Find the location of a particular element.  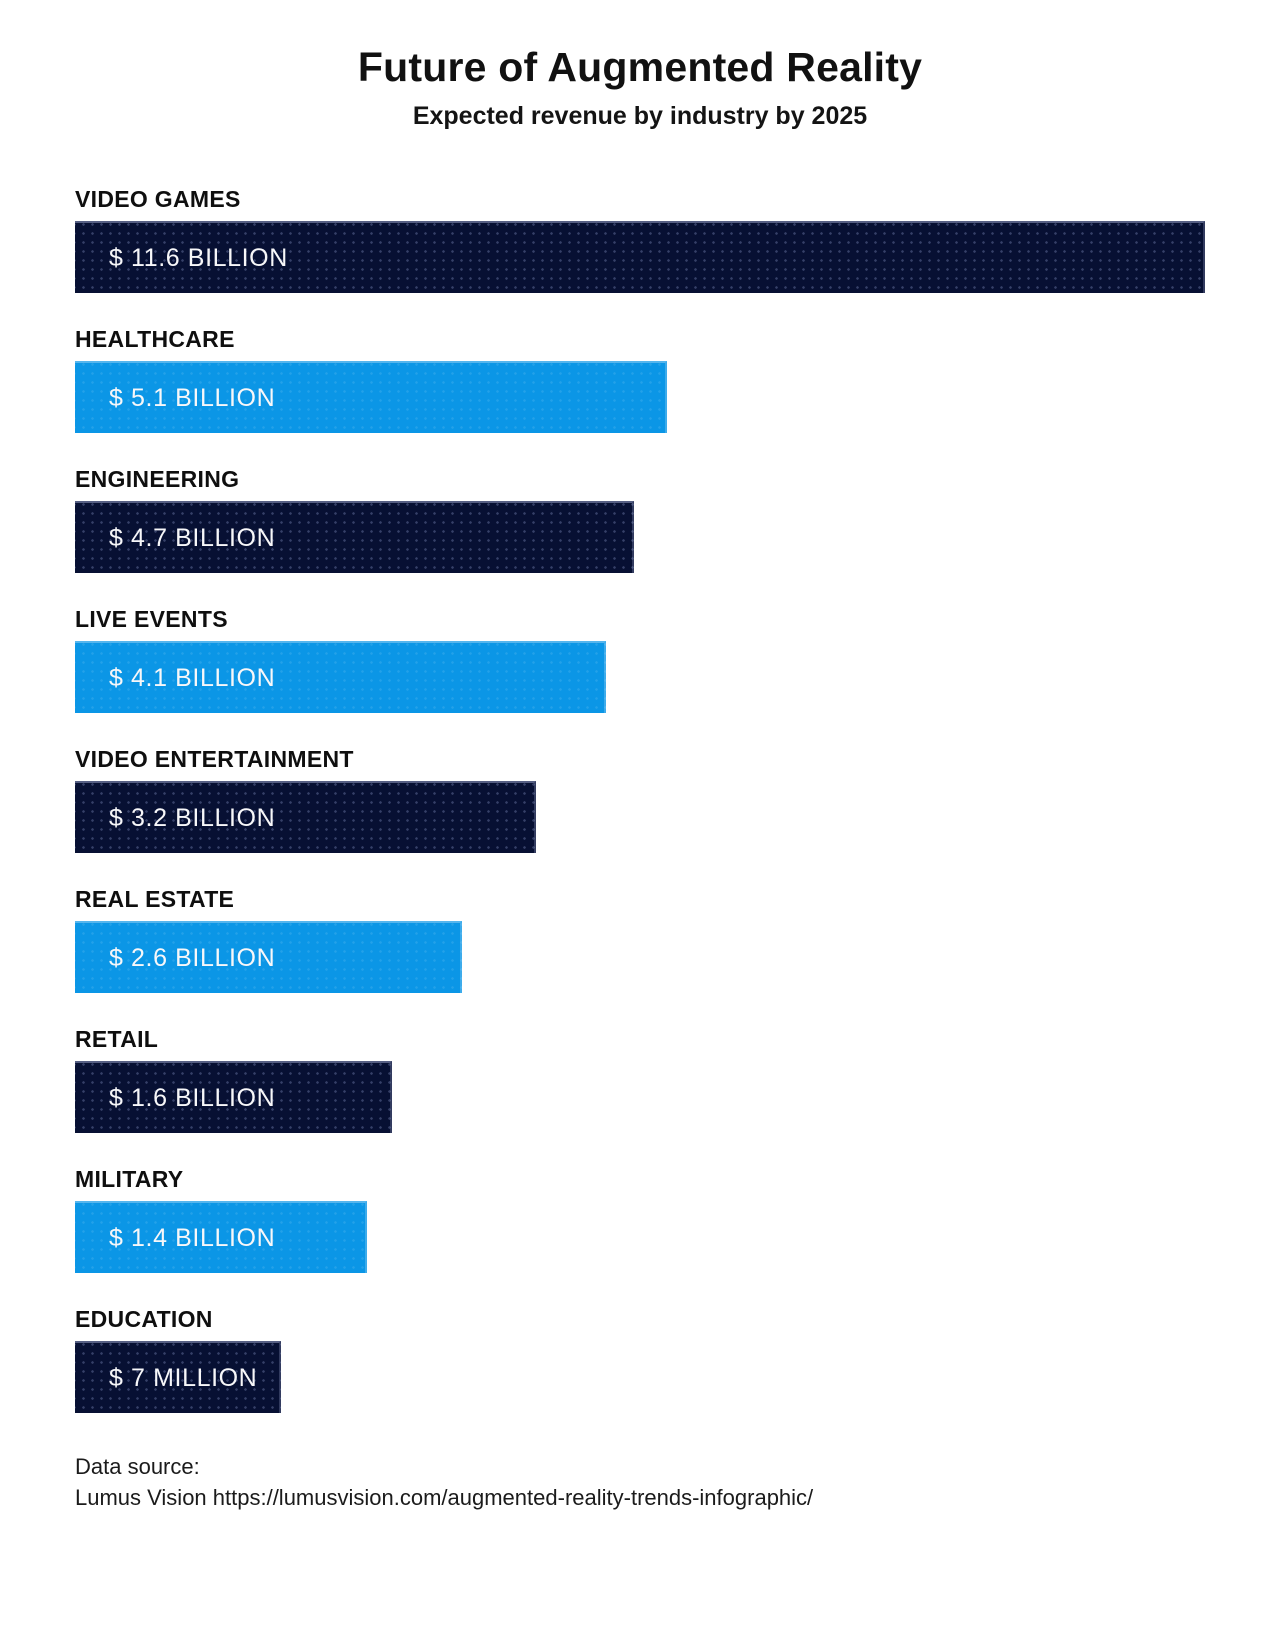

bar-value-label: $ 4.1 BILLION is located at coordinates (192, 677).